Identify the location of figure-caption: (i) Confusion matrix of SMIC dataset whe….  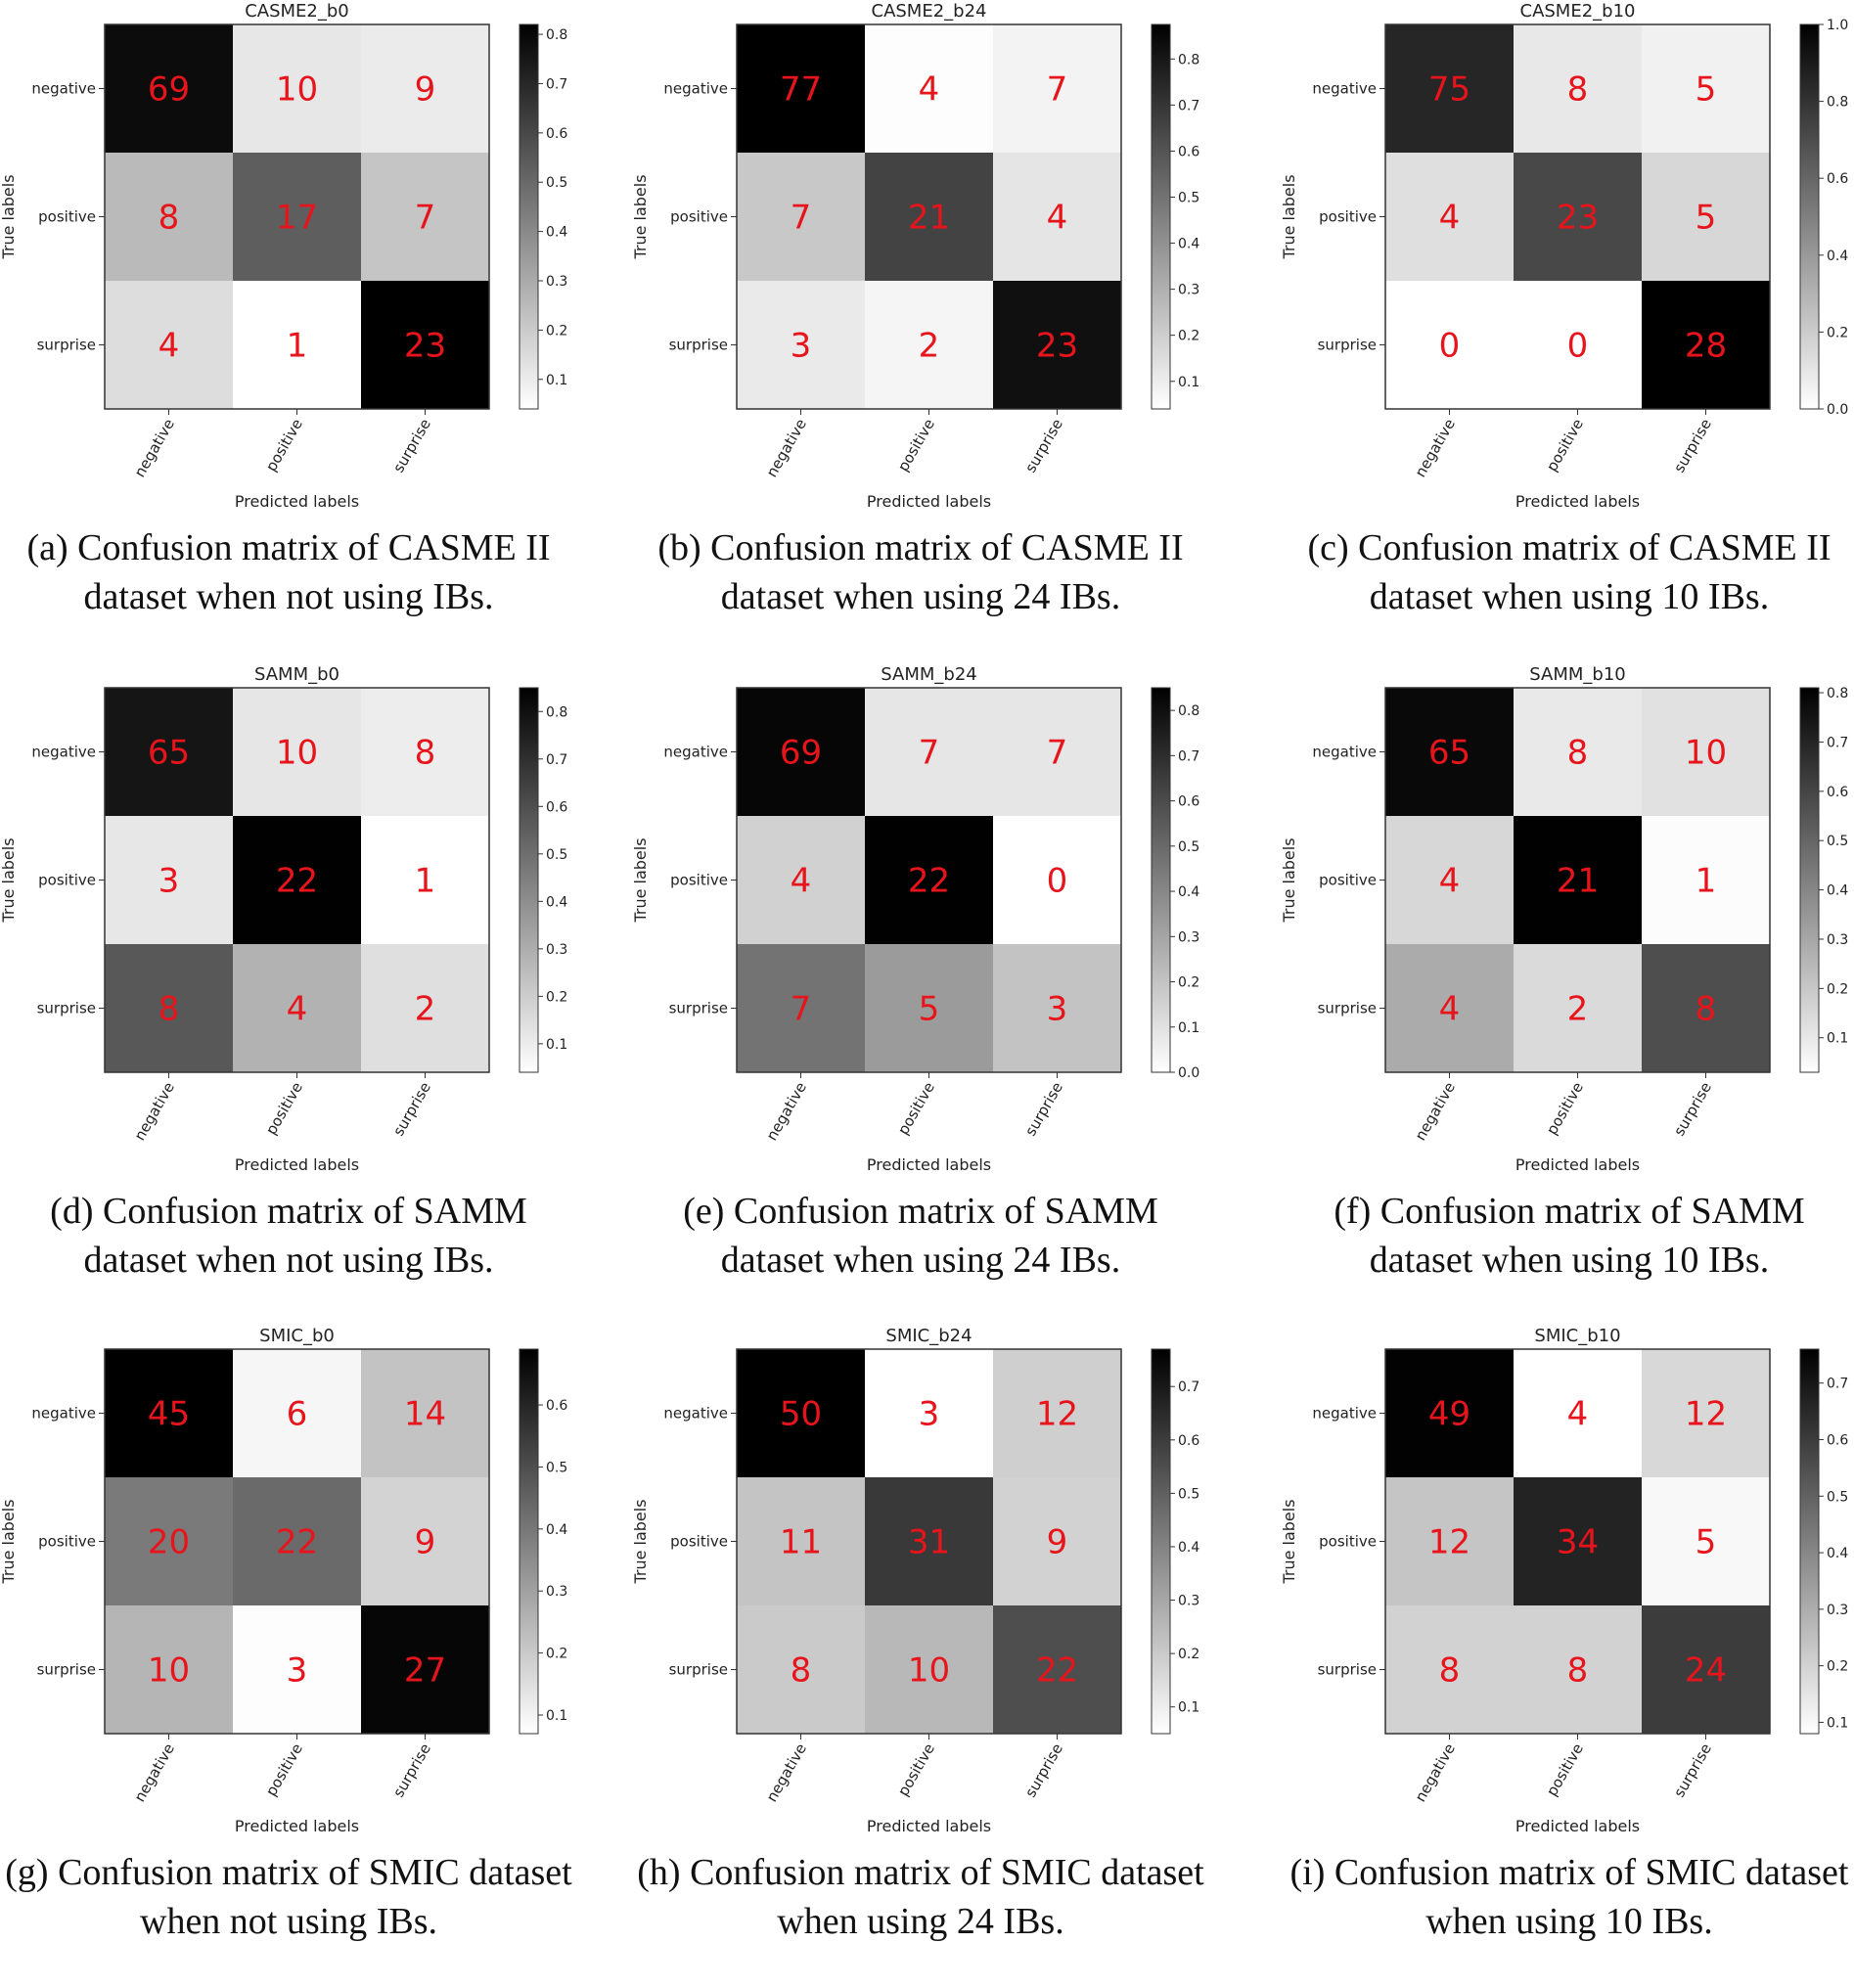
(1569, 1897).